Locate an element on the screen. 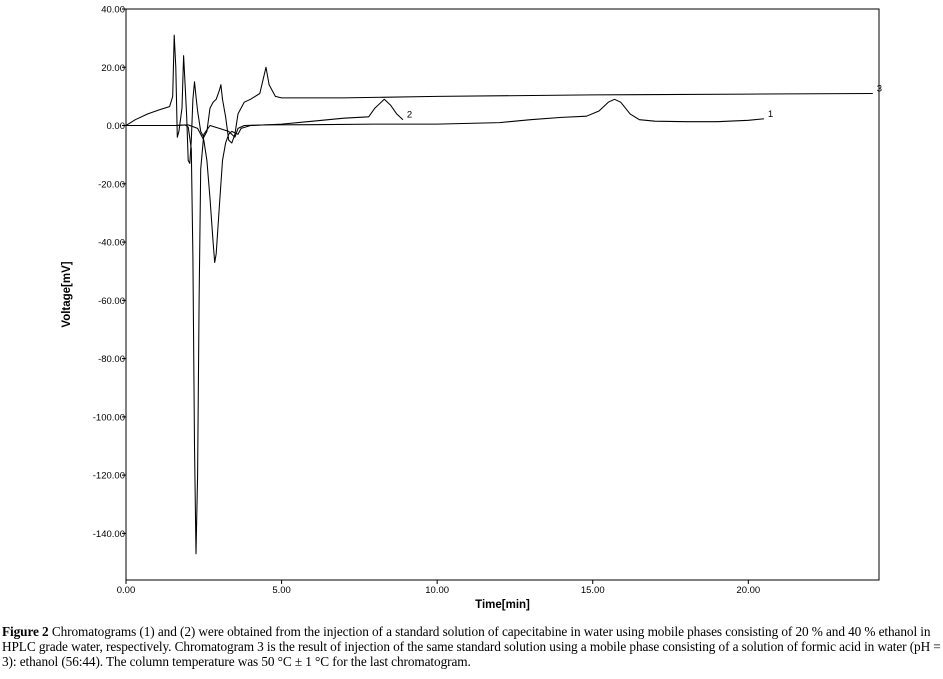 The image size is (943, 679). x-tick-label: 10.00 is located at coordinates (437, 590).